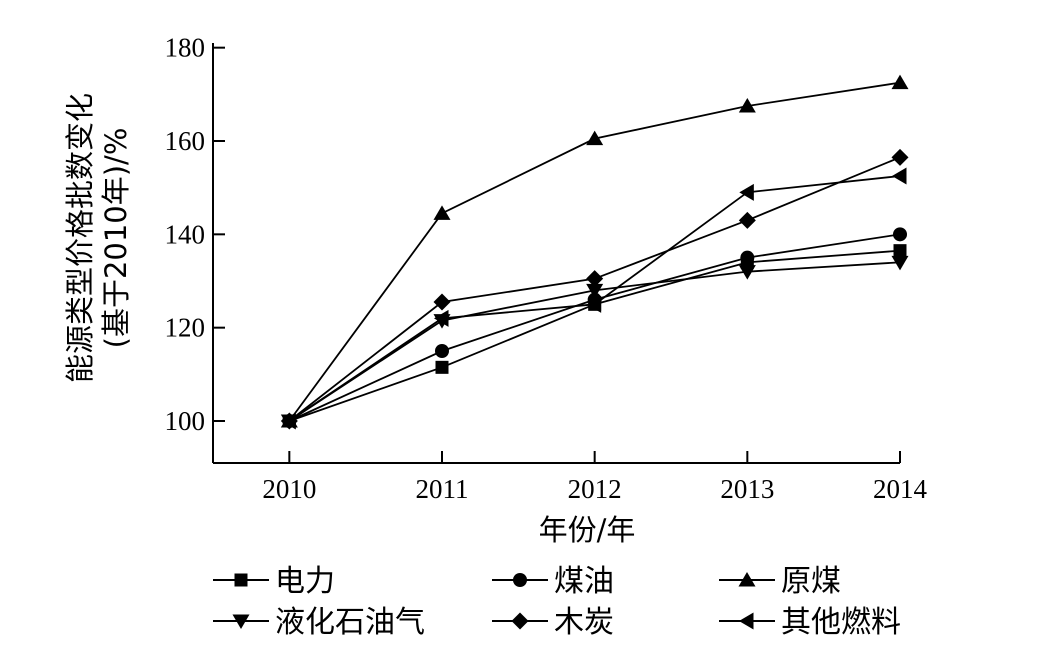 The height and width of the screenshot is (666, 1062). I want to click on x-tick-label: 2013, so click(747, 489).